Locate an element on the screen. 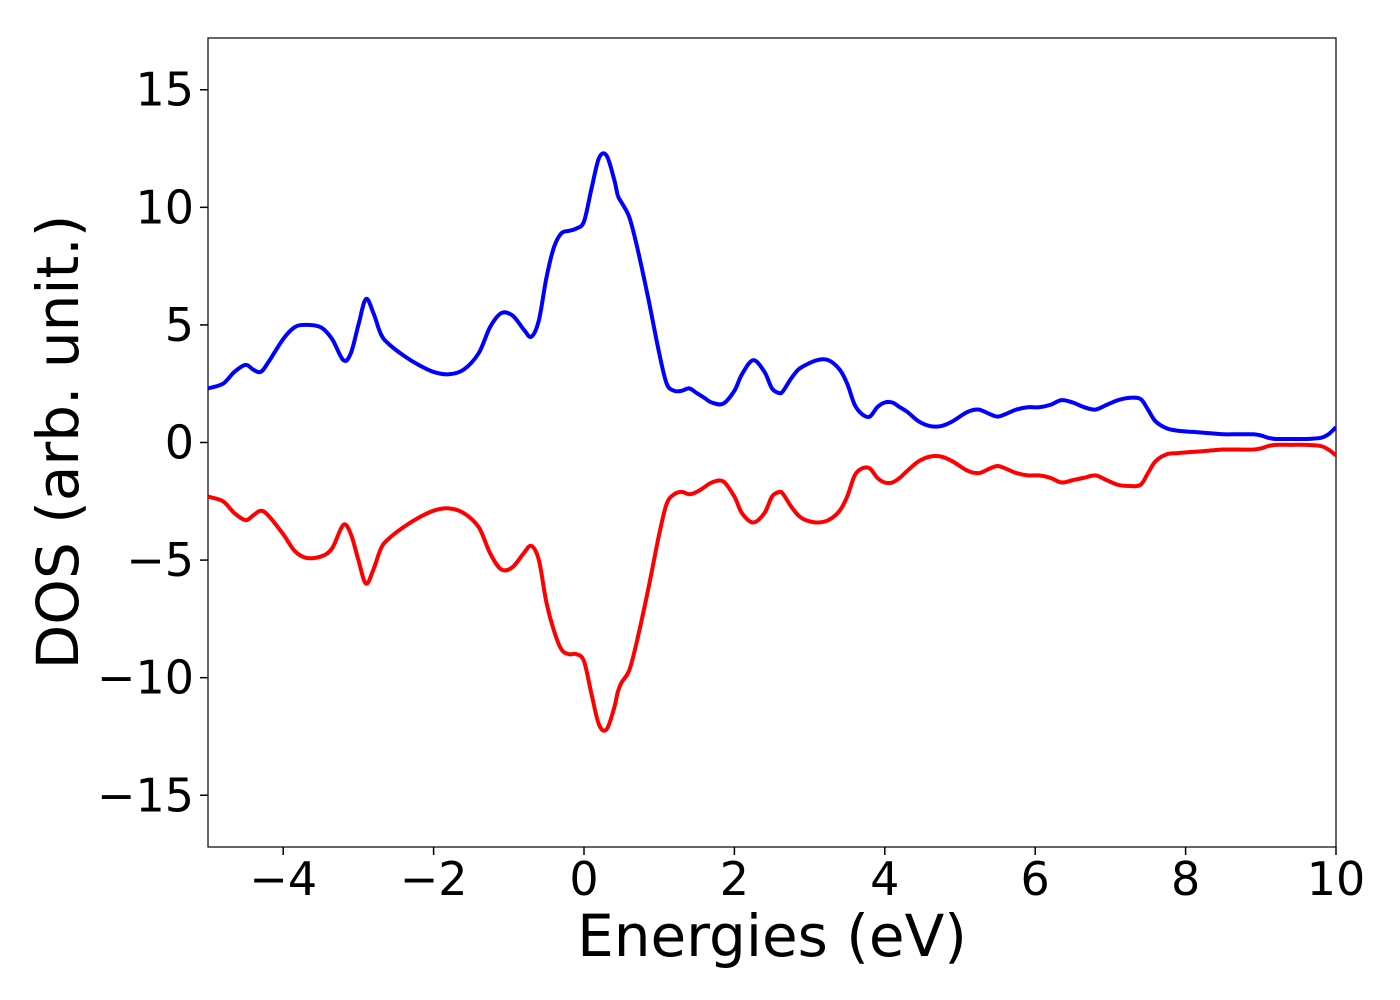 This screenshot has height=1000, width=1400. y-tick-label: 15 is located at coordinates (164, 90).